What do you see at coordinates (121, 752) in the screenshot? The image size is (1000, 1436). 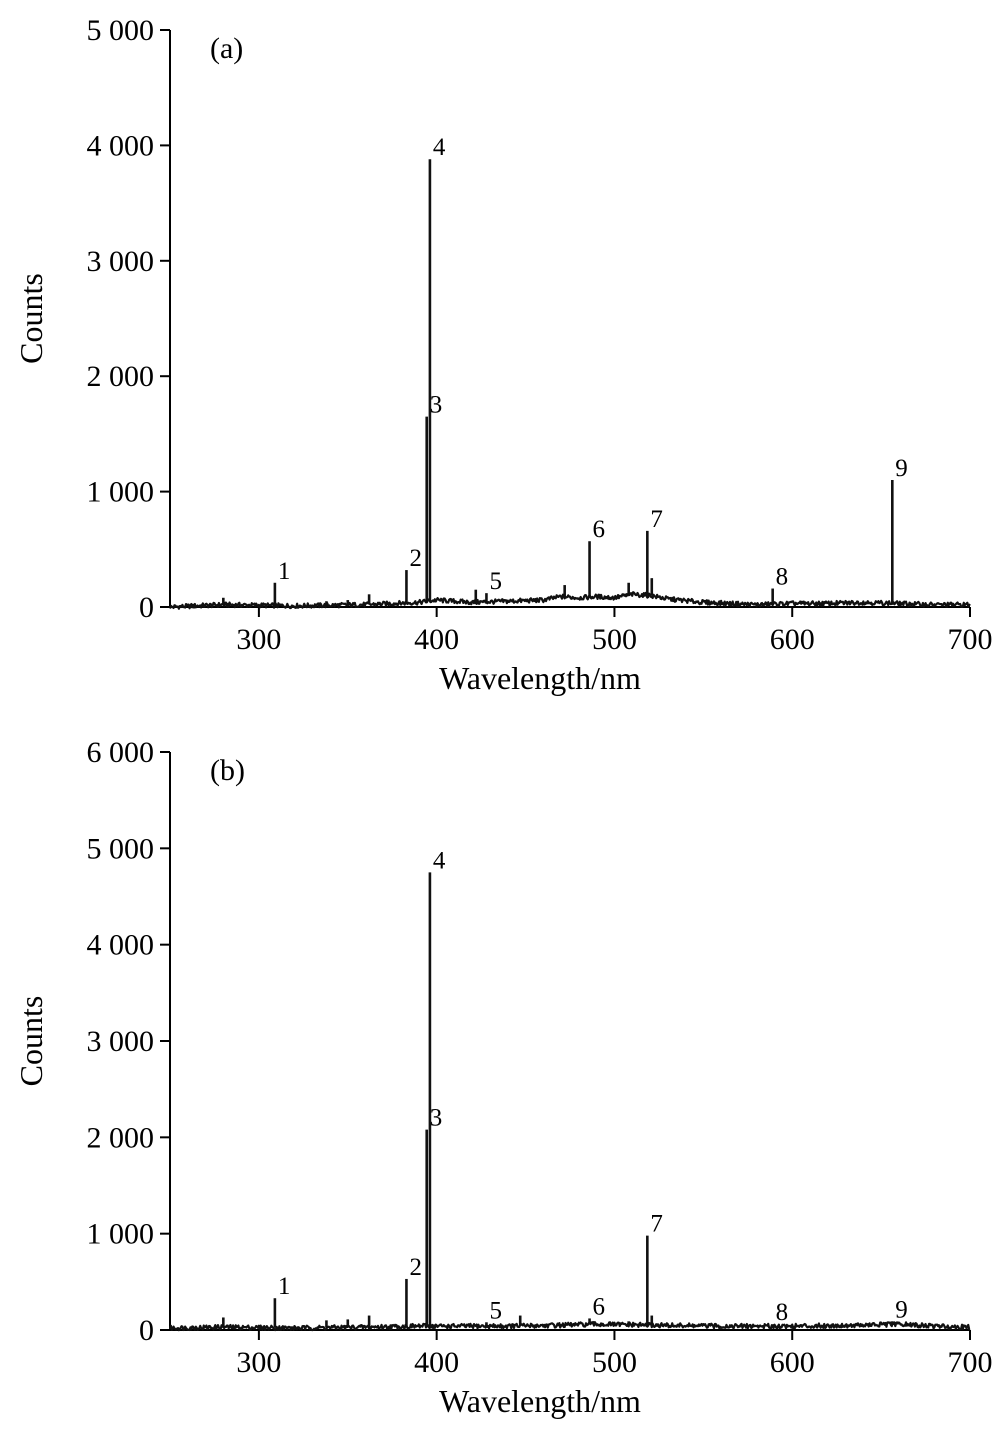 I see `y-tick-label: 6 000` at bounding box center [121, 752].